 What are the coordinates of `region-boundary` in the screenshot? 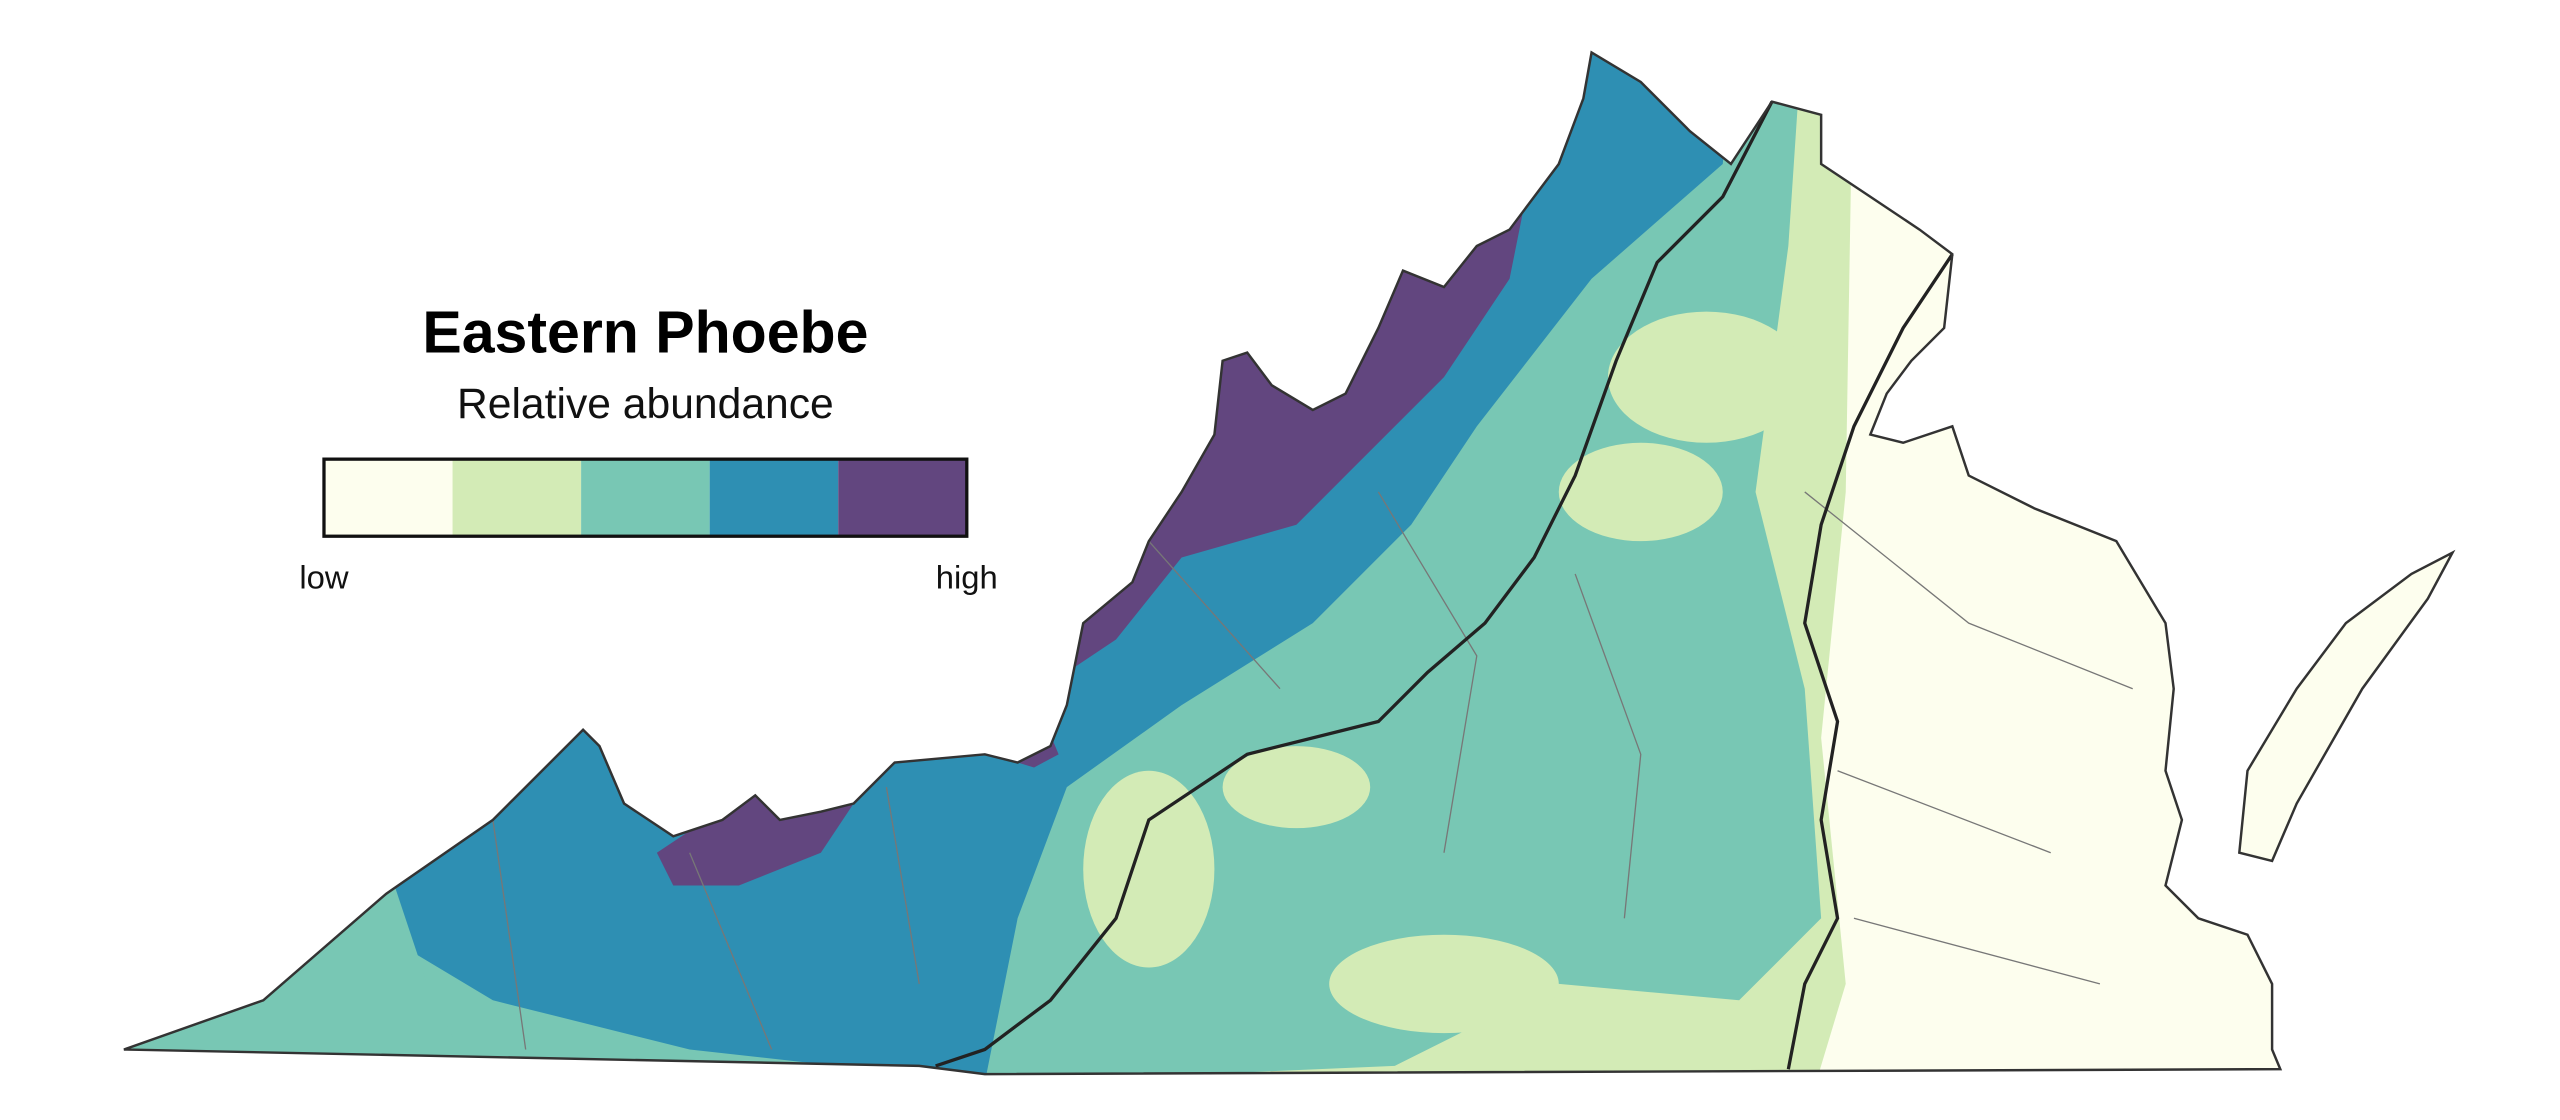 It's located at (1870, 661).